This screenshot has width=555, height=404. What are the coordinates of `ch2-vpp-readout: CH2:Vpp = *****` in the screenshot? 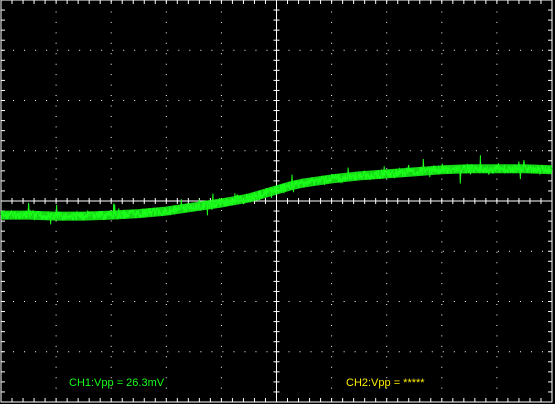 It's located at (385, 383).